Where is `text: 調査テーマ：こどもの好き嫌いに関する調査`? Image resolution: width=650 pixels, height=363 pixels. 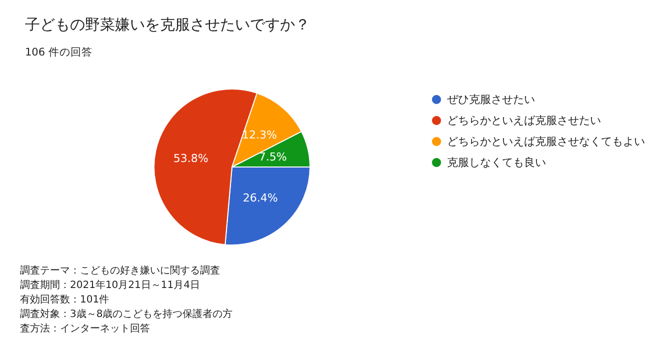
text: 調査テーマ：こどもの好き嫌いに関する調査 is located at coordinates (120, 270).